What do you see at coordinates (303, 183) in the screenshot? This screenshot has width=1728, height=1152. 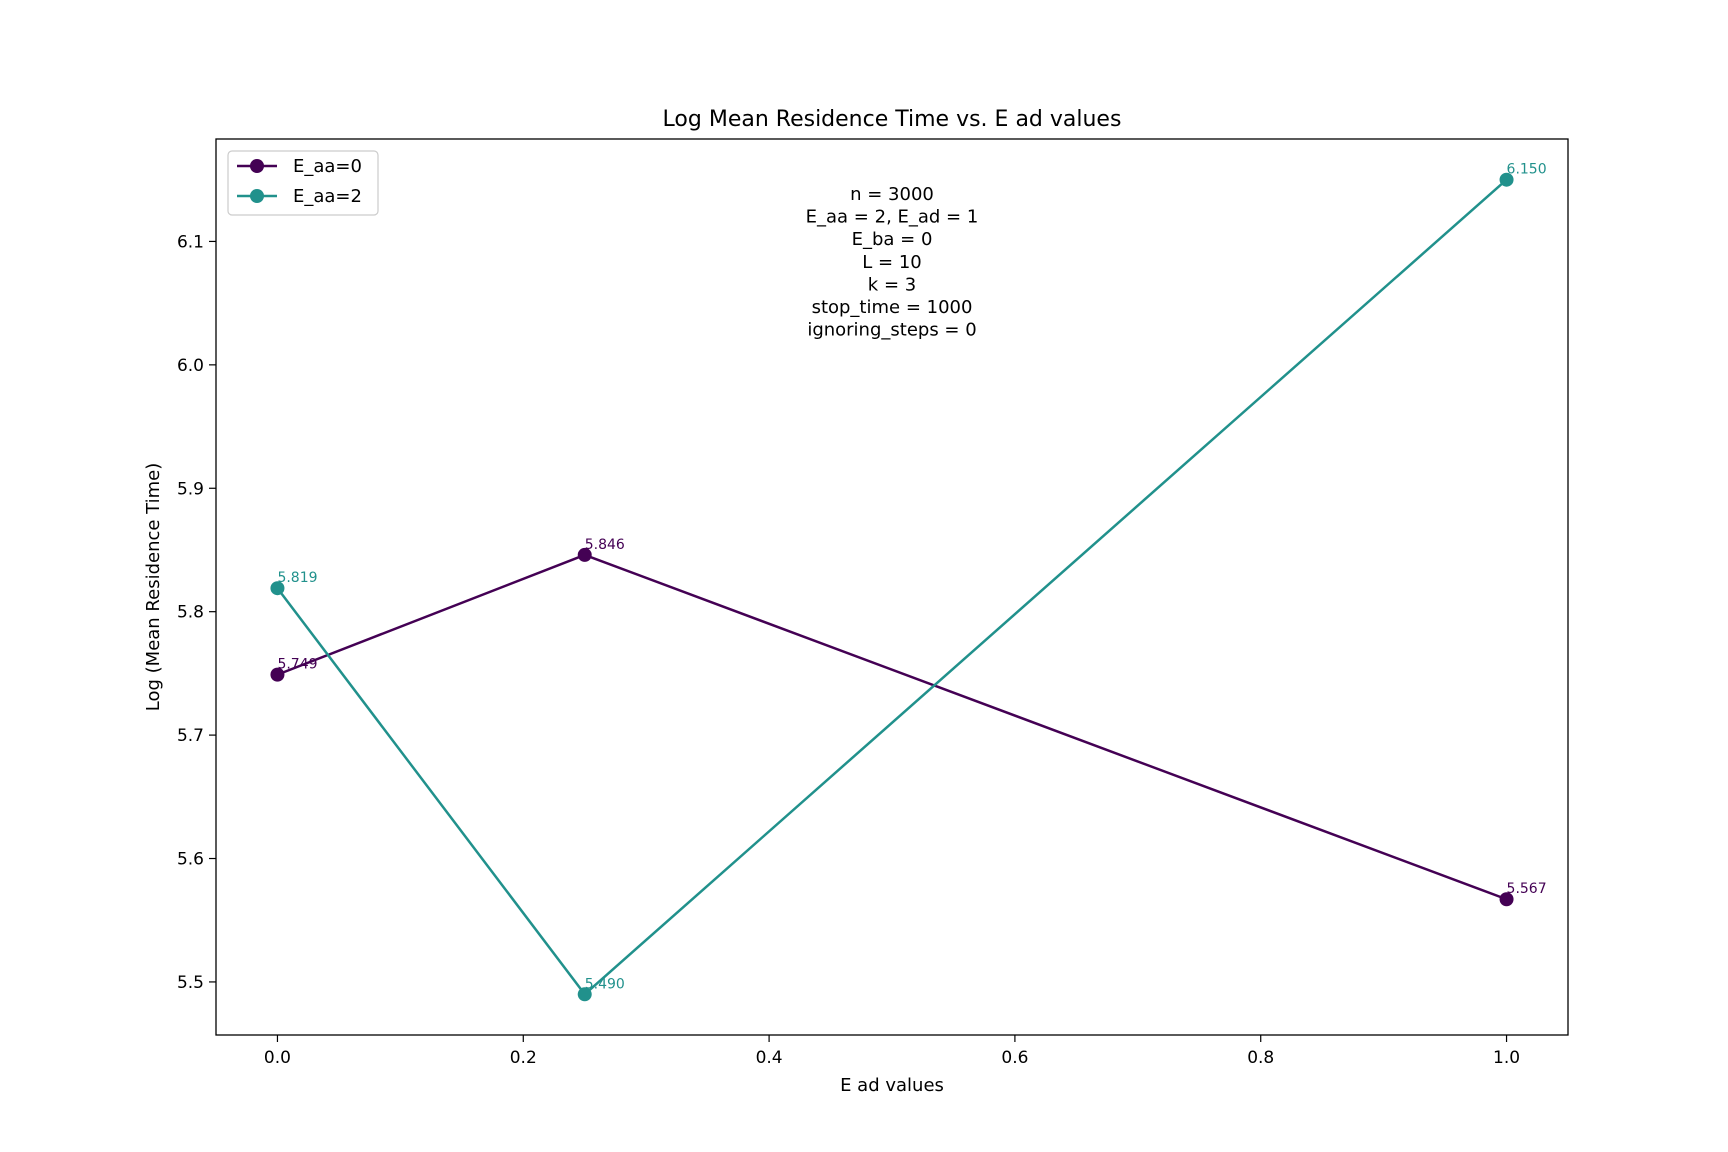 I see `legend: E_aa=0 E_aa=2` at bounding box center [303, 183].